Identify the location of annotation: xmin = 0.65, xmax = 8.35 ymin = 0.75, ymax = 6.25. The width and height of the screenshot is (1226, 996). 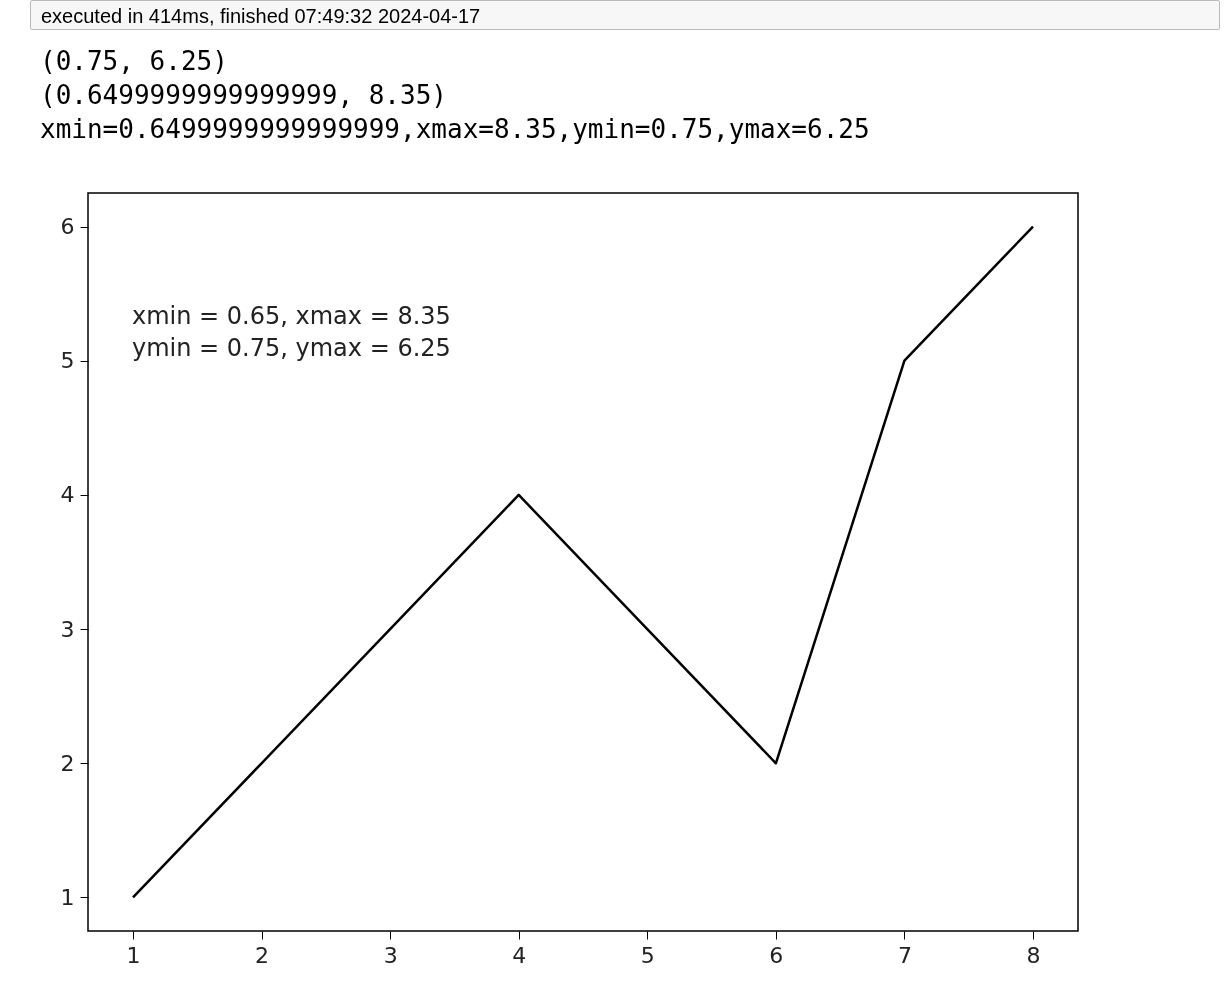
(291, 332).